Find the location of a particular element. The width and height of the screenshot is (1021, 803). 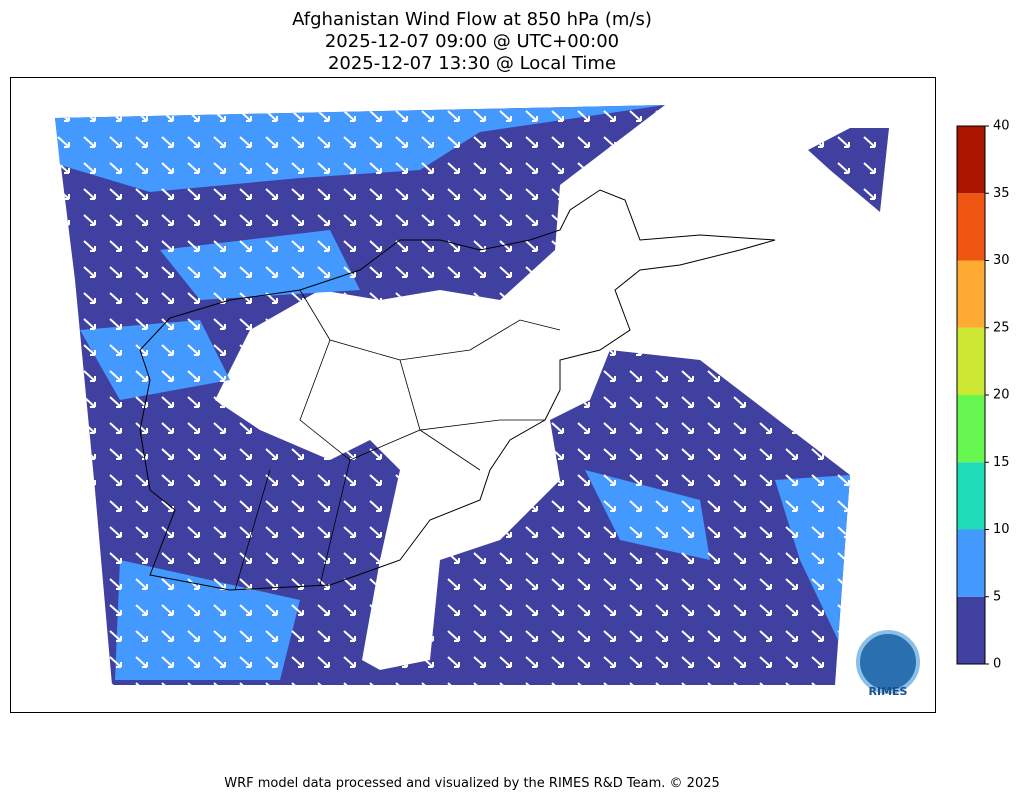

colorbar-tick-label: 10 is located at coordinates (1001, 529).